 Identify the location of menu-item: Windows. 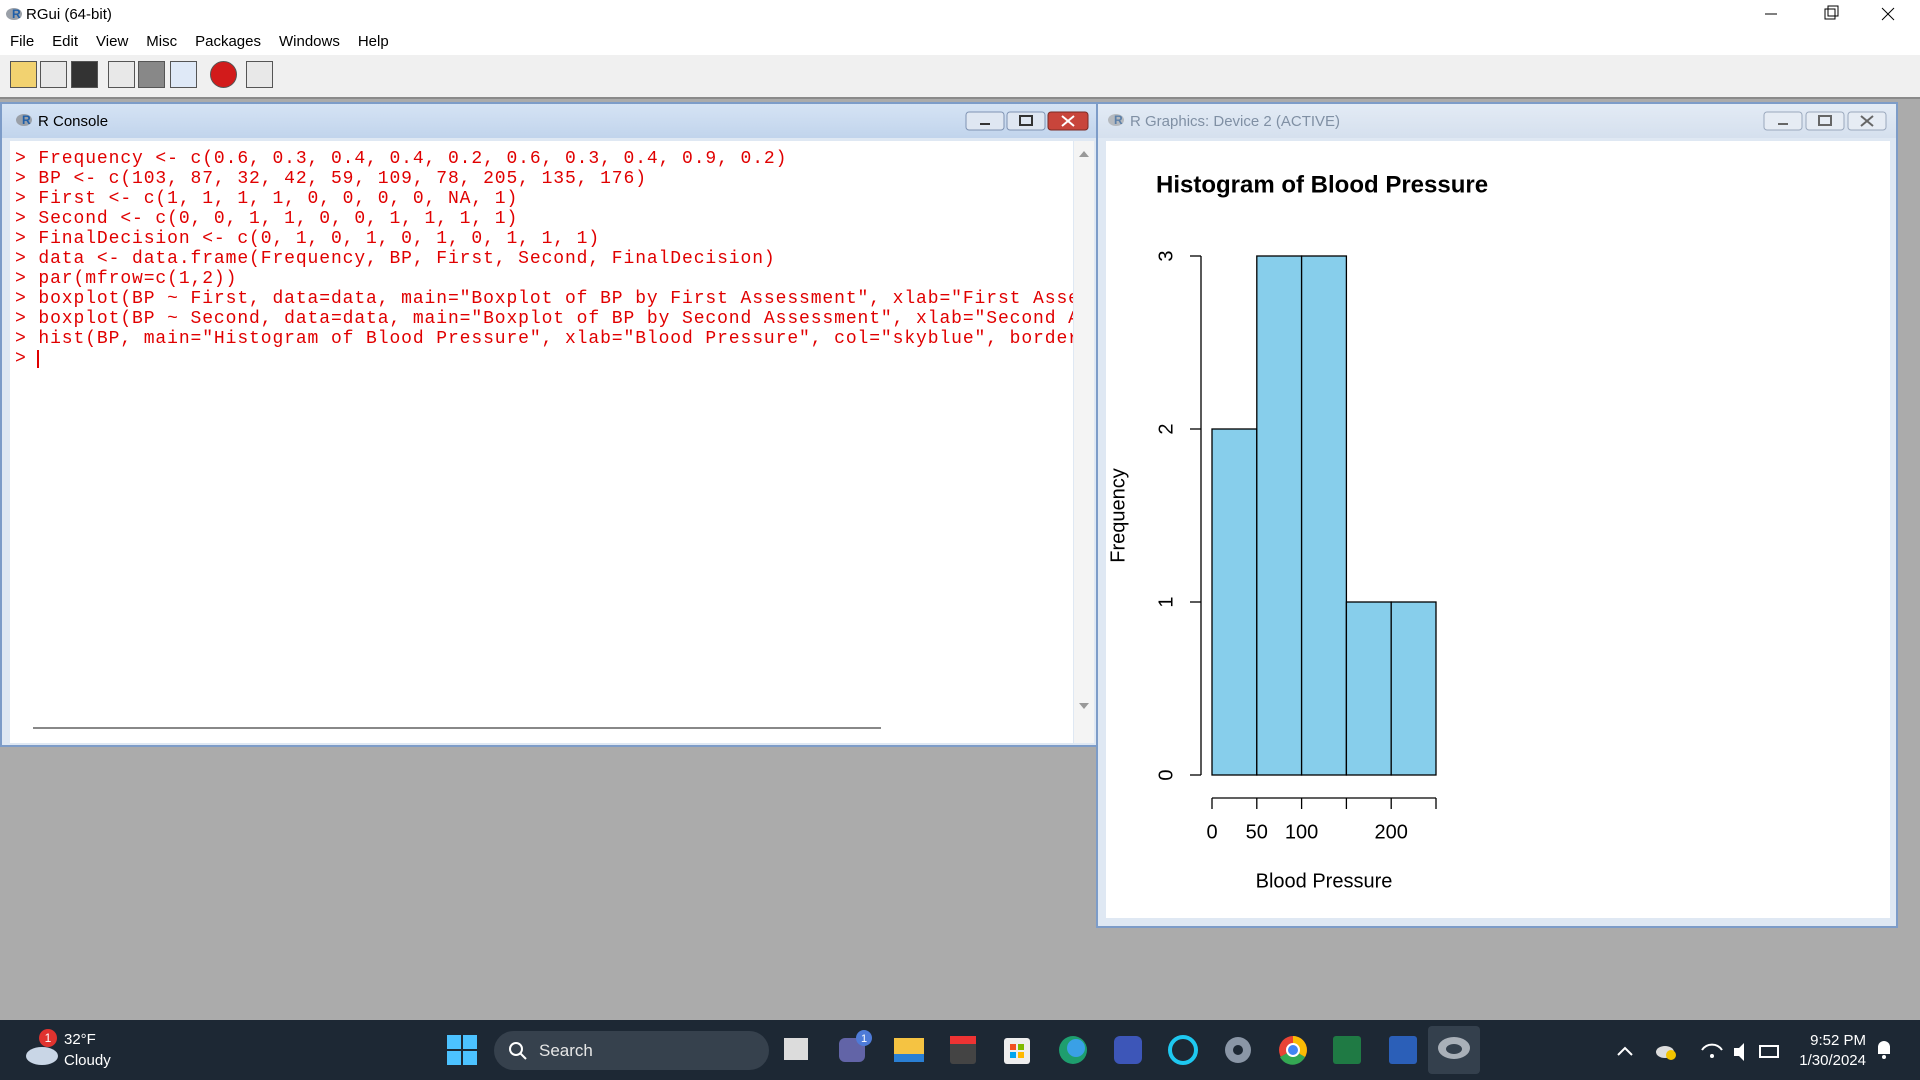
(309, 41).